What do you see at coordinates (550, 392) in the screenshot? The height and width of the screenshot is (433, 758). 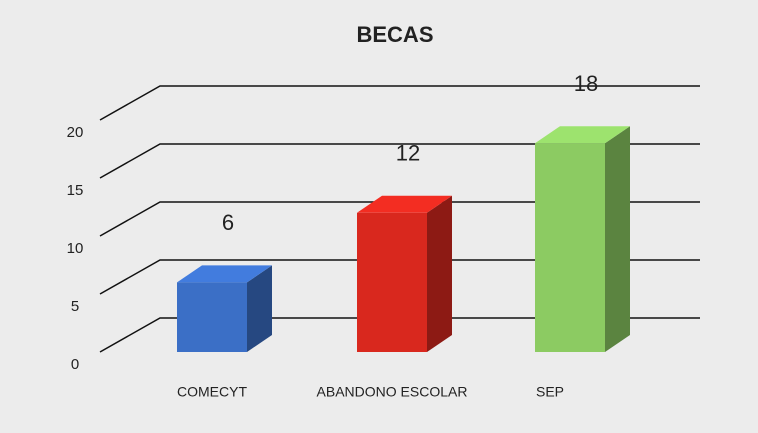 I see `x-tick-label: SEP` at bounding box center [550, 392].